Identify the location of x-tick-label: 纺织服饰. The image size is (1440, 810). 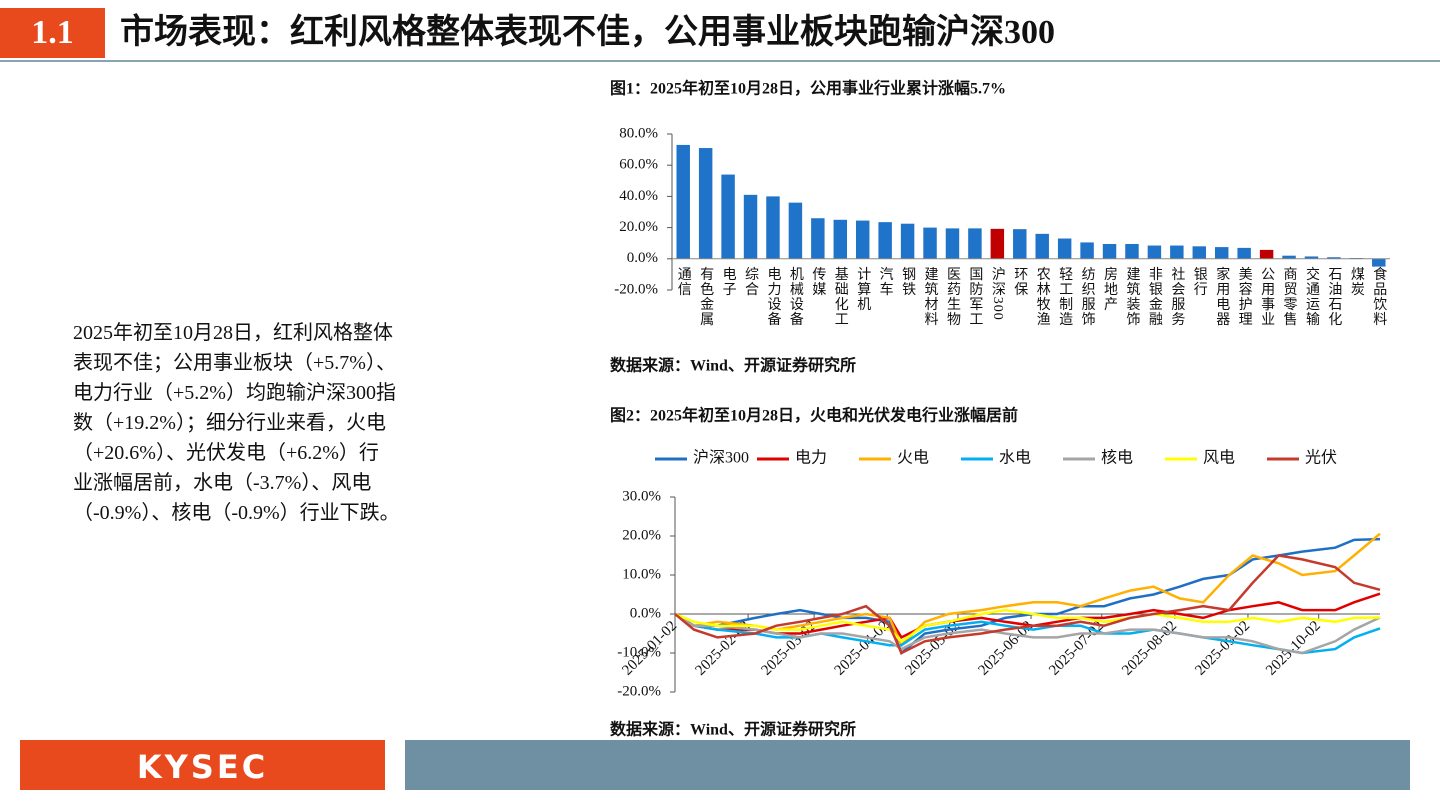
(1088, 297).